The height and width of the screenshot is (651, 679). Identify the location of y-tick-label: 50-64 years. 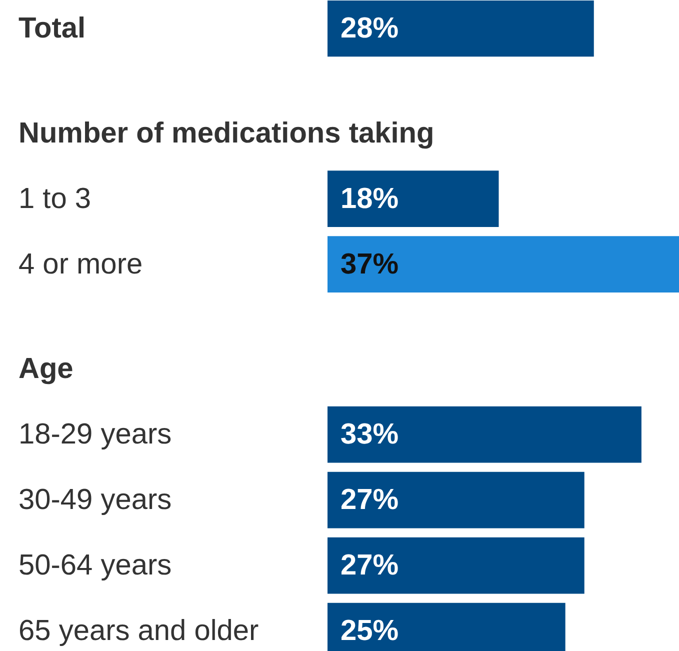
(95, 566).